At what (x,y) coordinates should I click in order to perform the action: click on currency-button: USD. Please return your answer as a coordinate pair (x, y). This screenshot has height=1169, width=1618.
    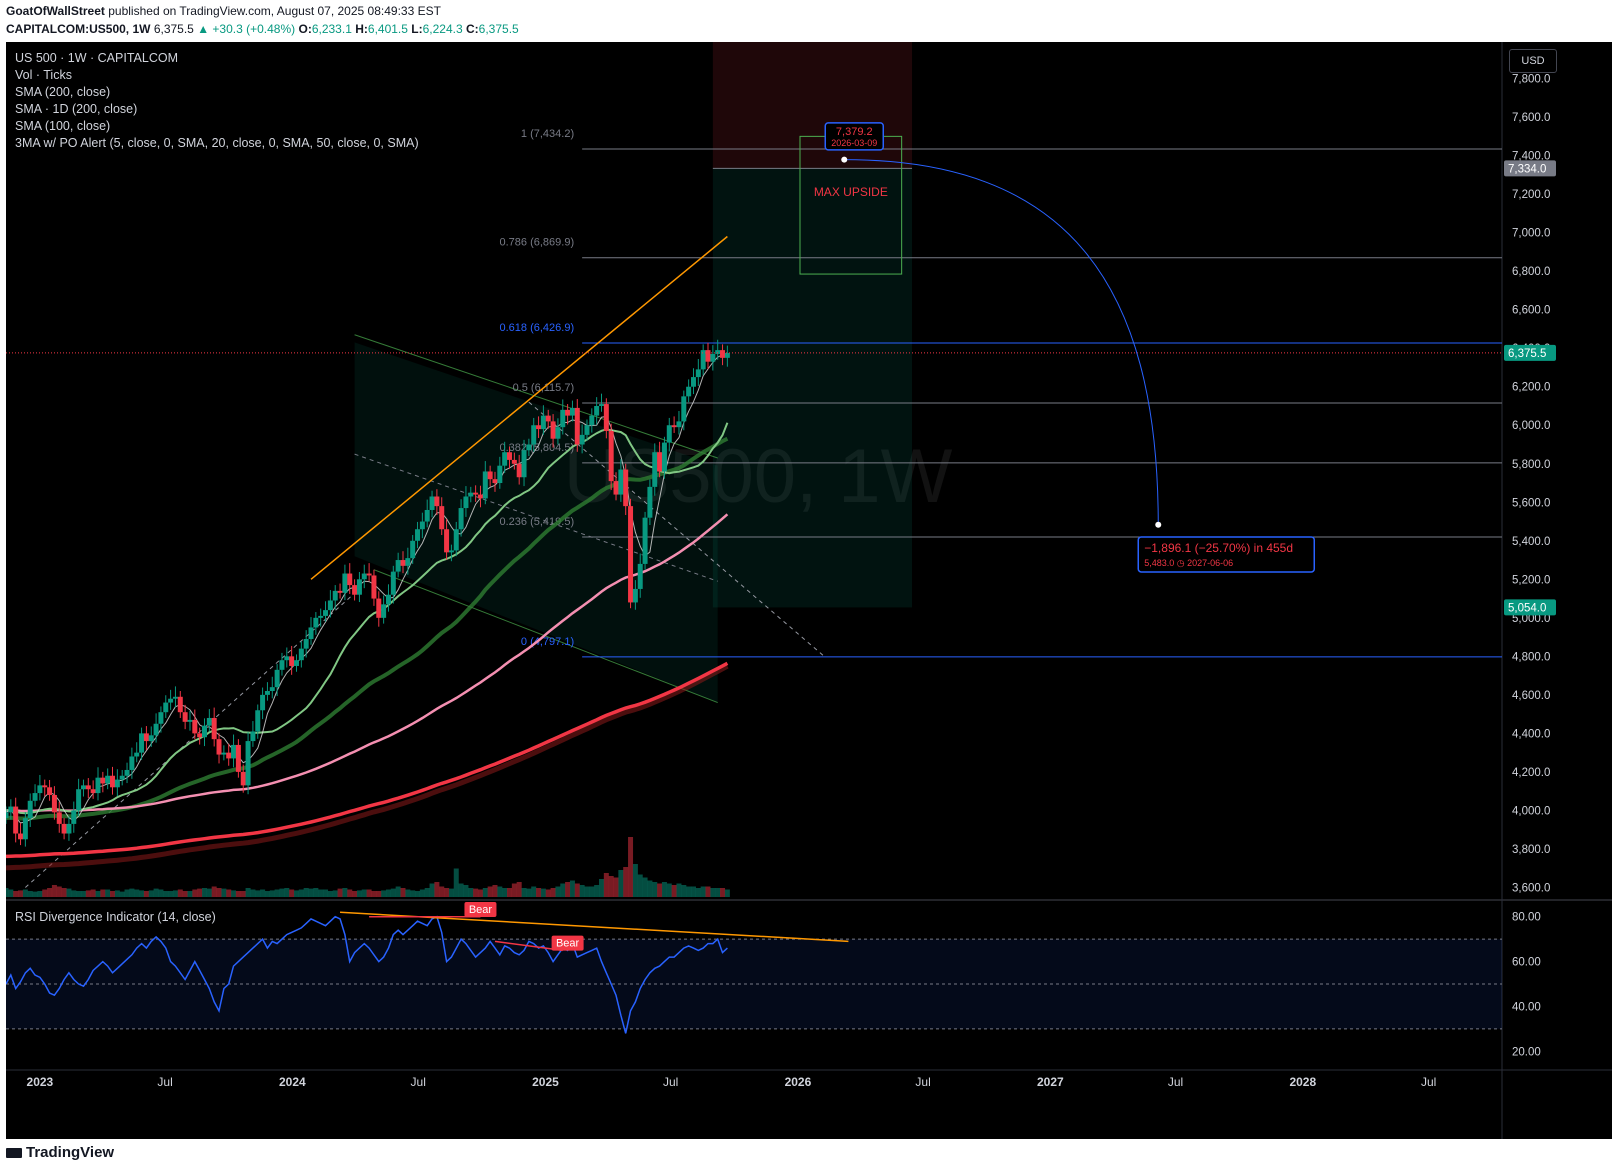
    Looking at the image, I should click on (1533, 61).